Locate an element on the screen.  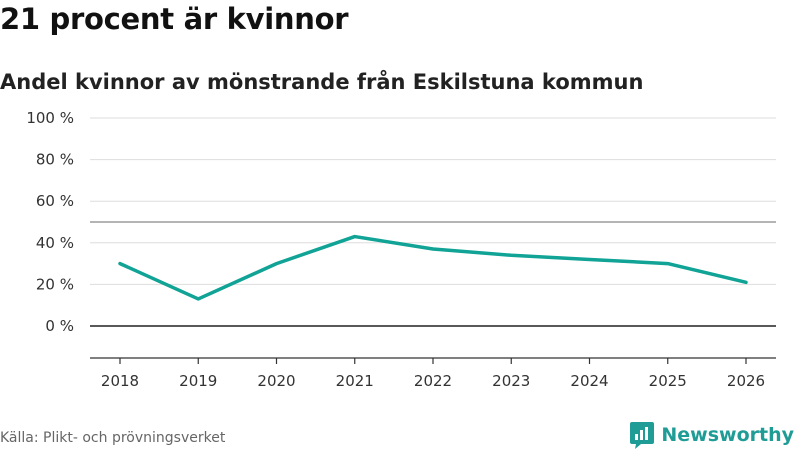
y-tick-label: 40 % is located at coordinates (55, 243).